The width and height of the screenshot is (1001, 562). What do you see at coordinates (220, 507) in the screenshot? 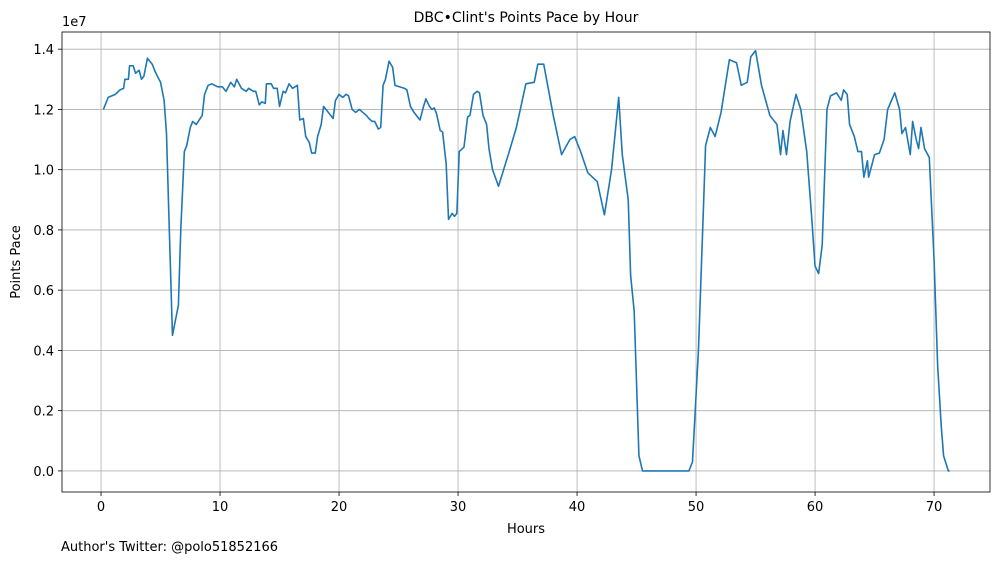
I see `x-tick-label: 10` at bounding box center [220, 507].